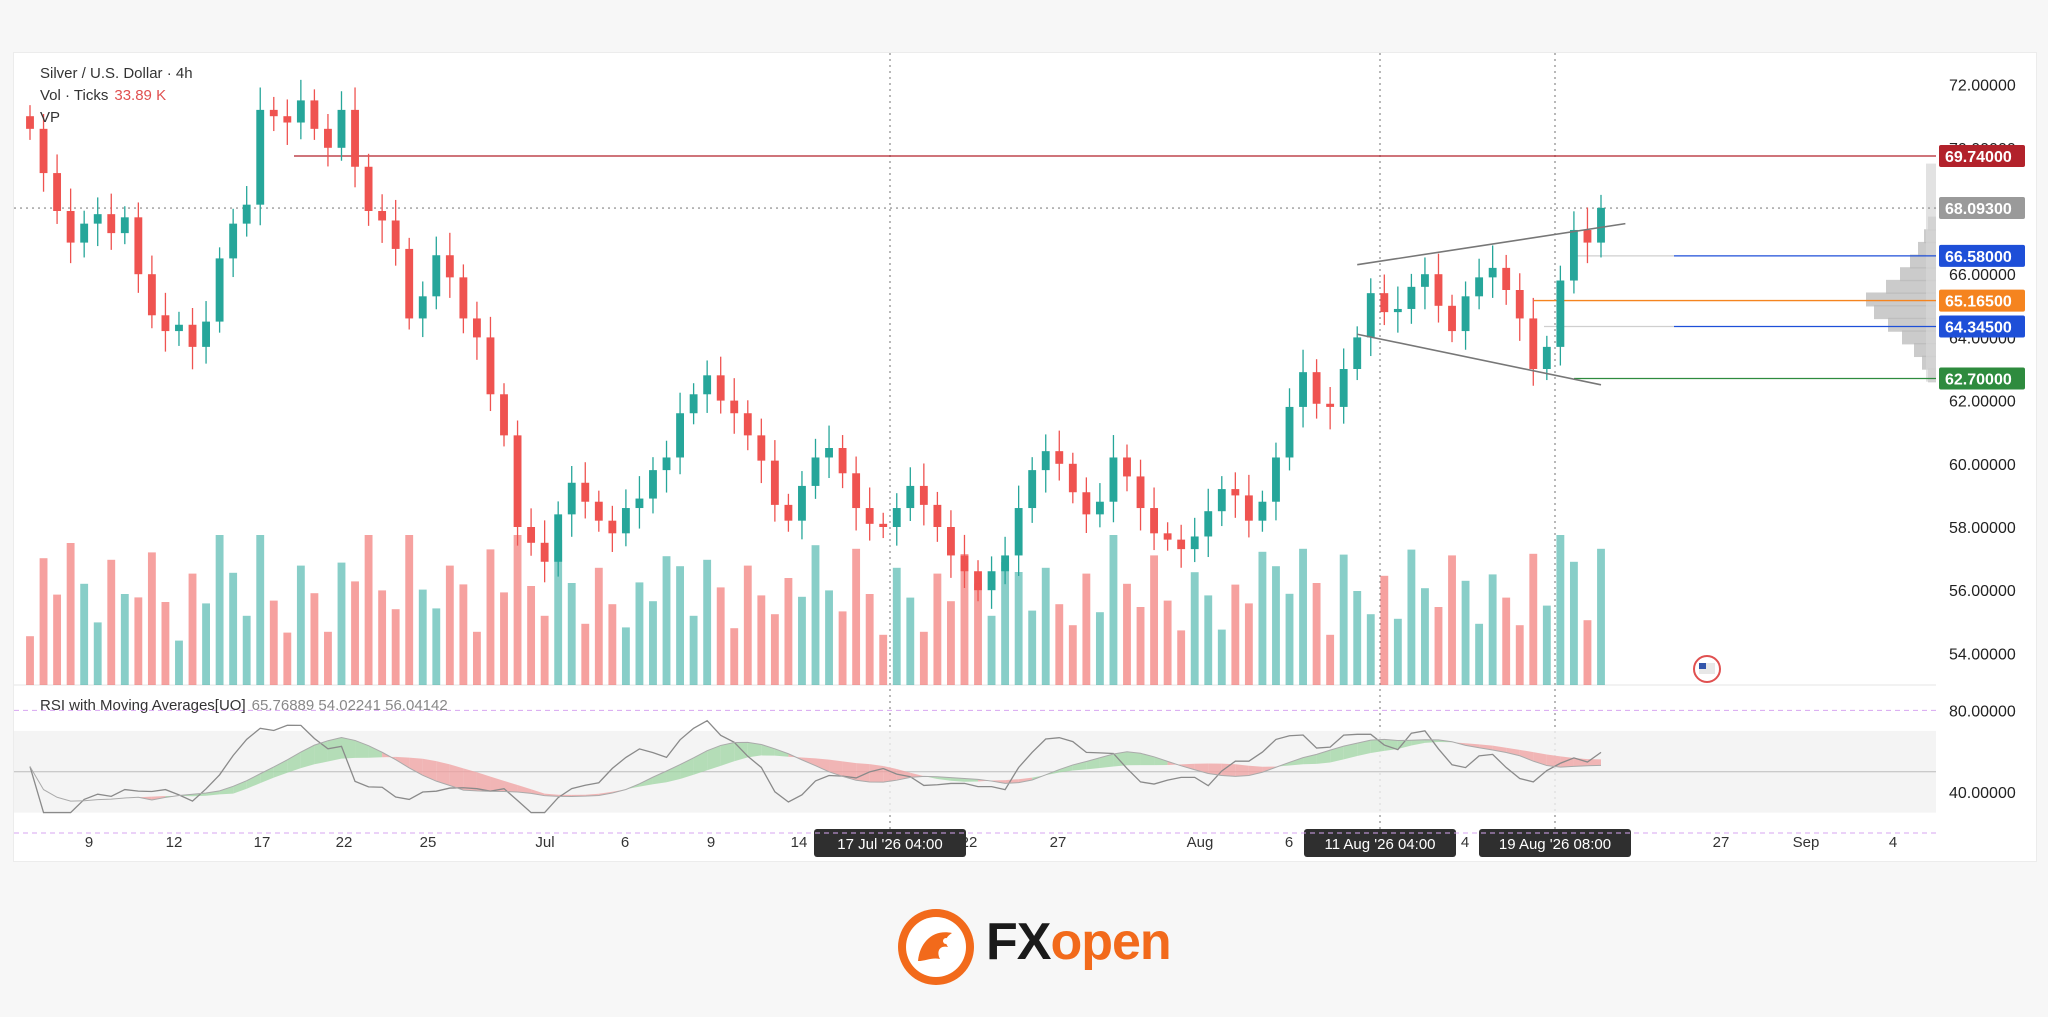  Describe the element at coordinates (1978, 327) in the screenshot. I see `price-label: 64.34500` at that location.